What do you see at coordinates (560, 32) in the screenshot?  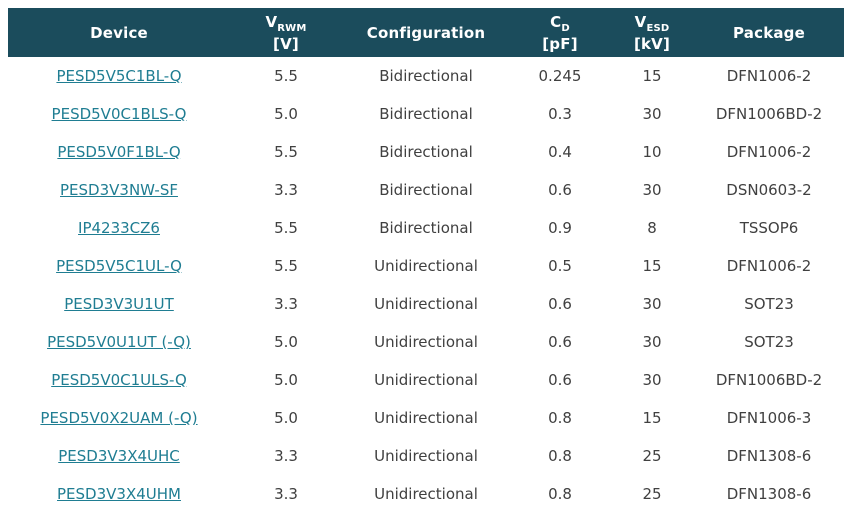 I see `col-header-cd: CD [pF]` at bounding box center [560, 32].